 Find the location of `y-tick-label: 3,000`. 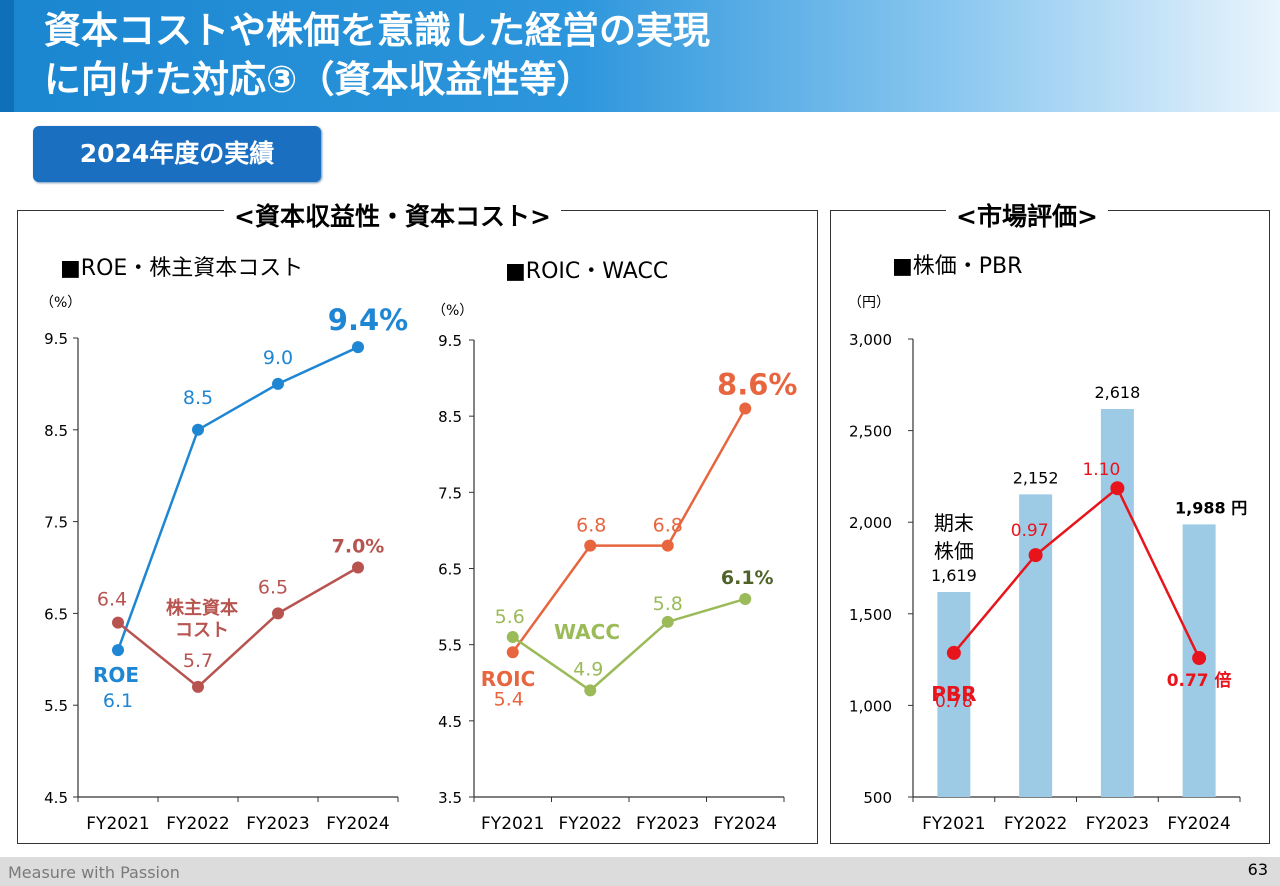

y-tick-label: 3,000 is located at coordinates (870, 340).